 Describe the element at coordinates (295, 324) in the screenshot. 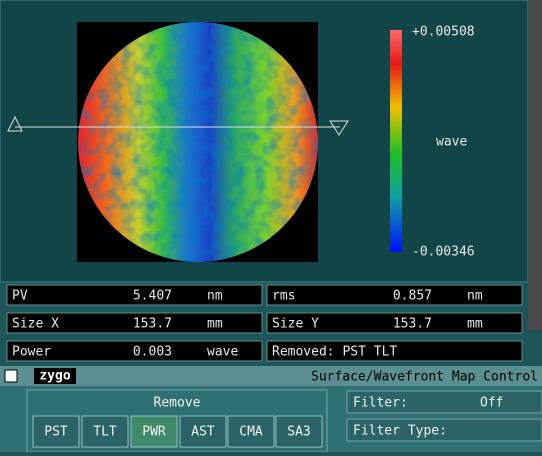

I see `stat-label: Size Y` at that location.